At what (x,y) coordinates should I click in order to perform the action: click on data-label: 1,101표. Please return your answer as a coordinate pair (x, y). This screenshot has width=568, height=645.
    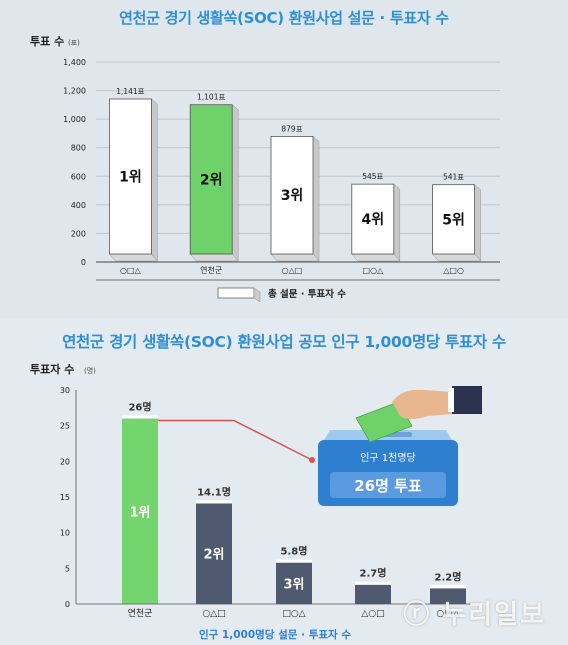
    Looking at the image, I should click on (211, 97).